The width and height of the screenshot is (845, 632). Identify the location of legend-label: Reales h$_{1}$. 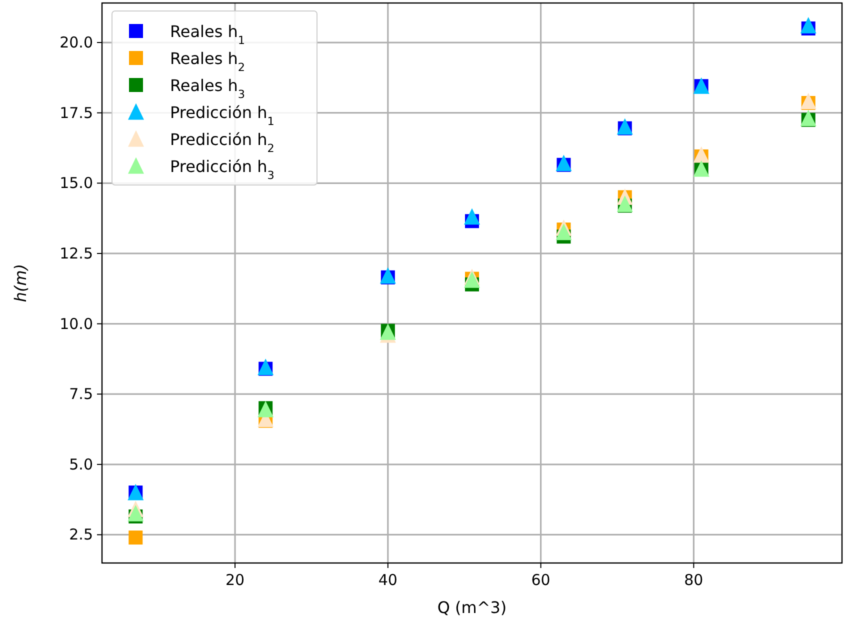
(208, 34).